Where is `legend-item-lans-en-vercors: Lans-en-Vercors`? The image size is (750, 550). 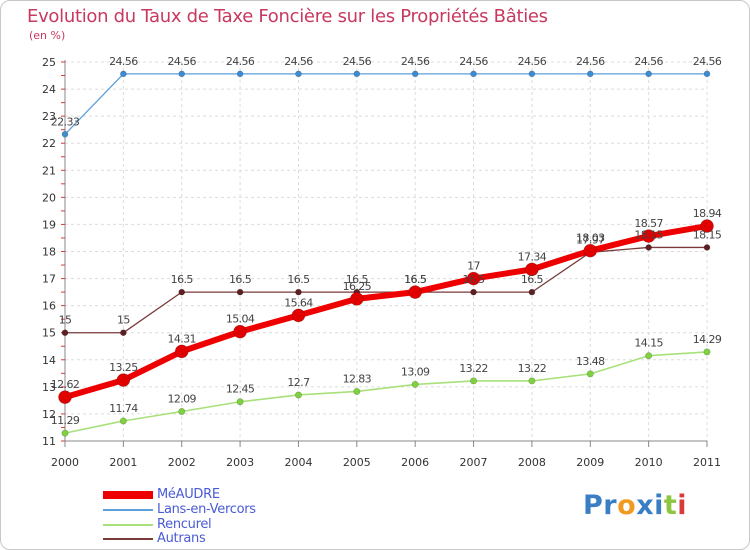
legend-item-lans-en-vercors: Lans-en-Vercors is located at coordinates (179, 510).